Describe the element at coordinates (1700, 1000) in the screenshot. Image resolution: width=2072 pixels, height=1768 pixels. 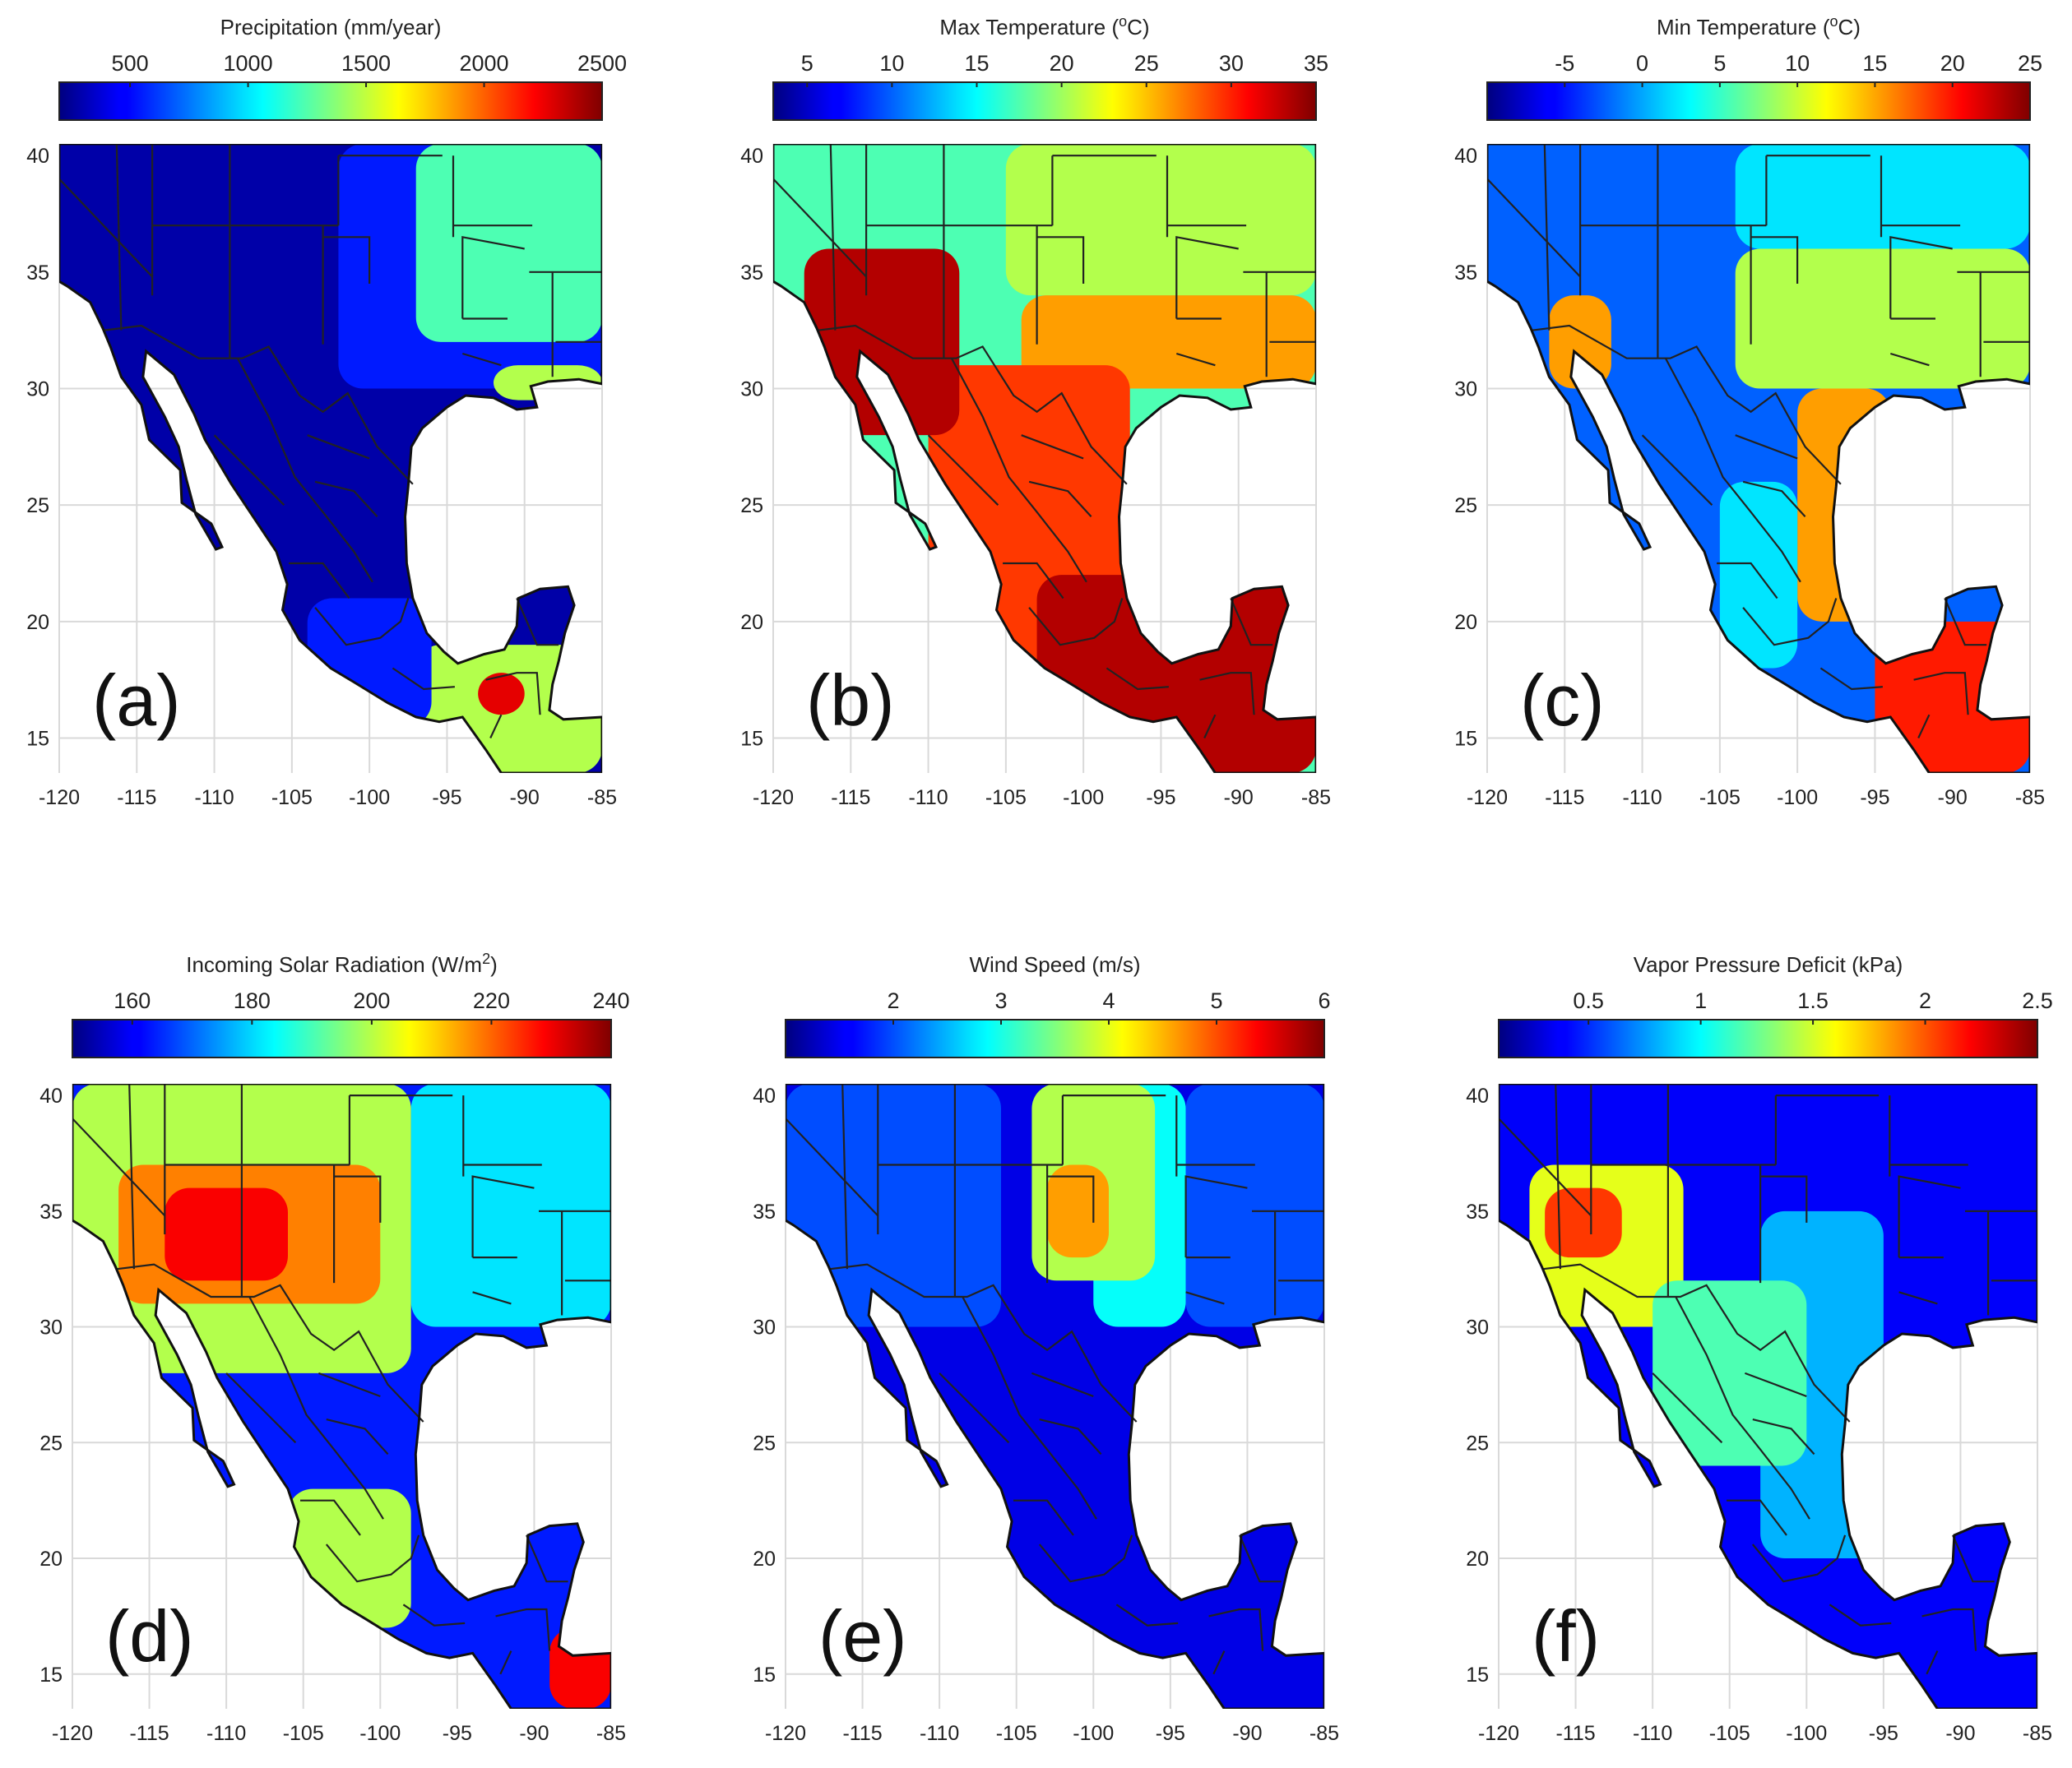
I see `colorbar-tick-label: 1` at that location.